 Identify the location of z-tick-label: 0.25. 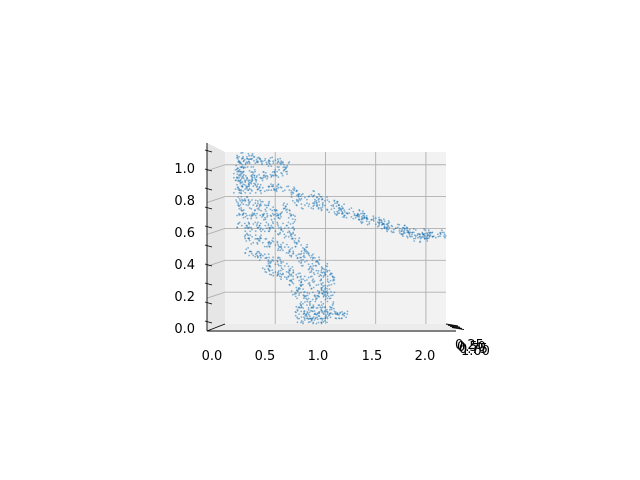
(469, 345).